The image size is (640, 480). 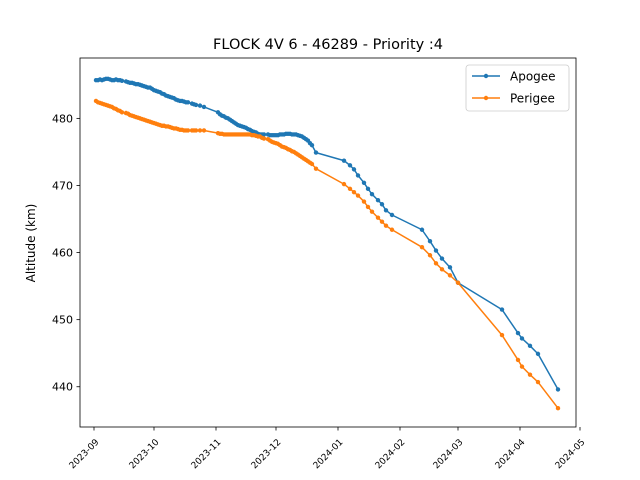 I want to click on y-tick-label: 450, so click(x=62, y=320).